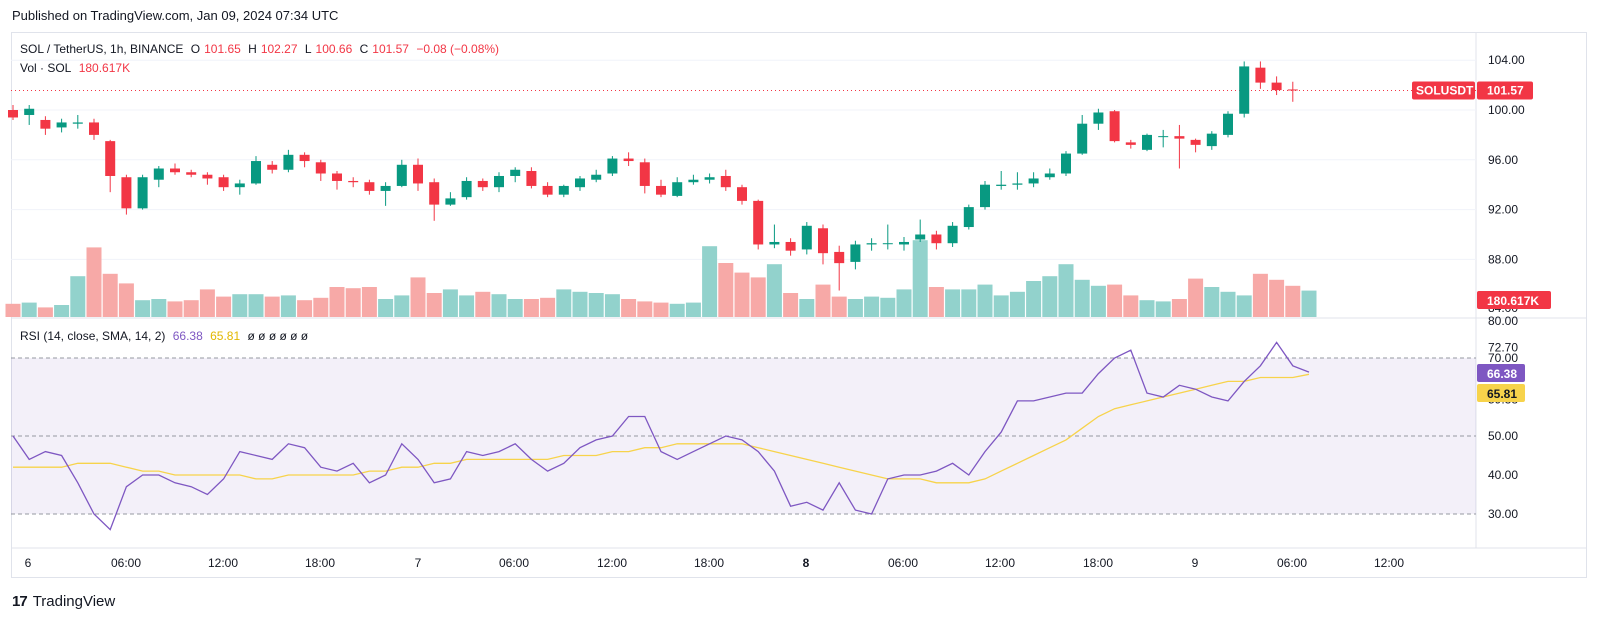 Image resolution: width=1600 pixels, height=631 pixels. Describe the element at coordinates (28, 563) in the screenshot. I see `time-tick: 6` at that location.